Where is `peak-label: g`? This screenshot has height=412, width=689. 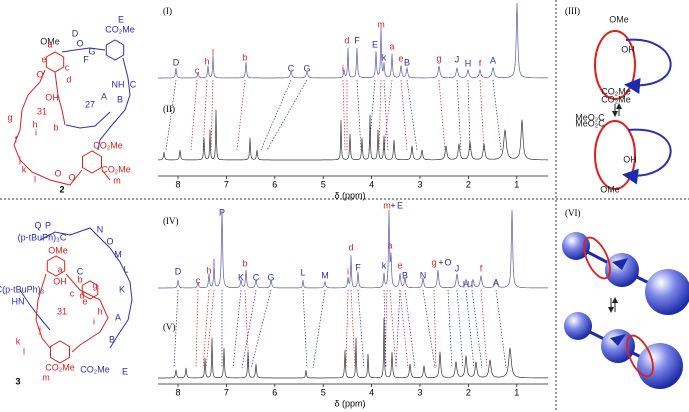 peak-label: g is located at coordinates (433, 262).